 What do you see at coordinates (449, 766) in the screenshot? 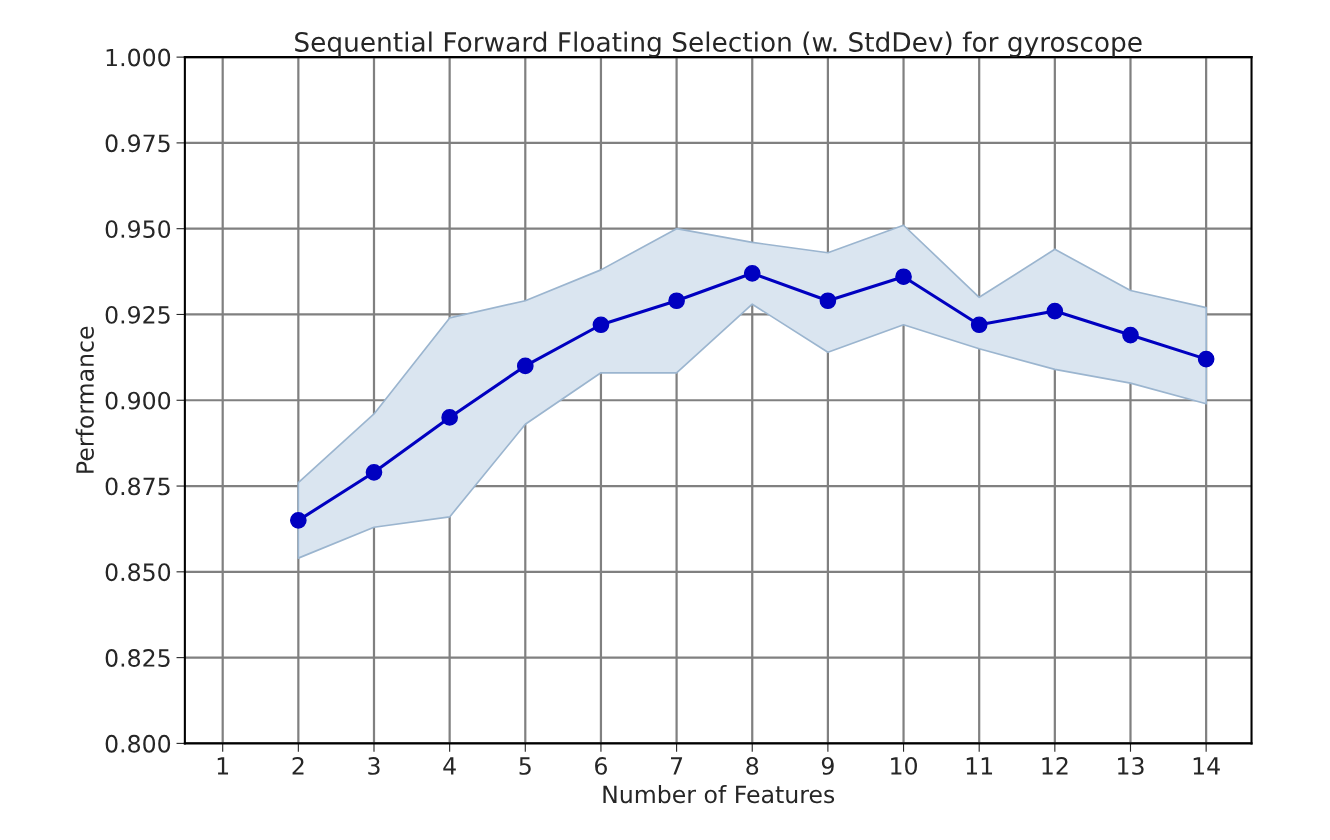
I see `x-tick-label: 4` at bounding box center [449, 766].